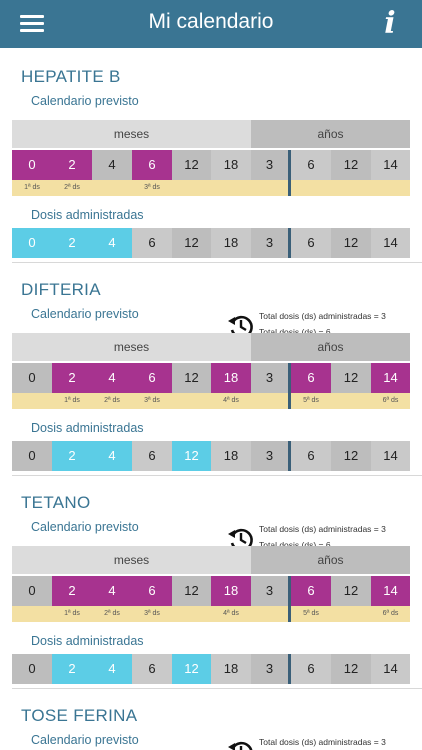 The height and width of the screenshot is (750, 422). Describe the element at coordinates (32, 24) in the screenshot. I see `hamburger-menu-icon` at that location.